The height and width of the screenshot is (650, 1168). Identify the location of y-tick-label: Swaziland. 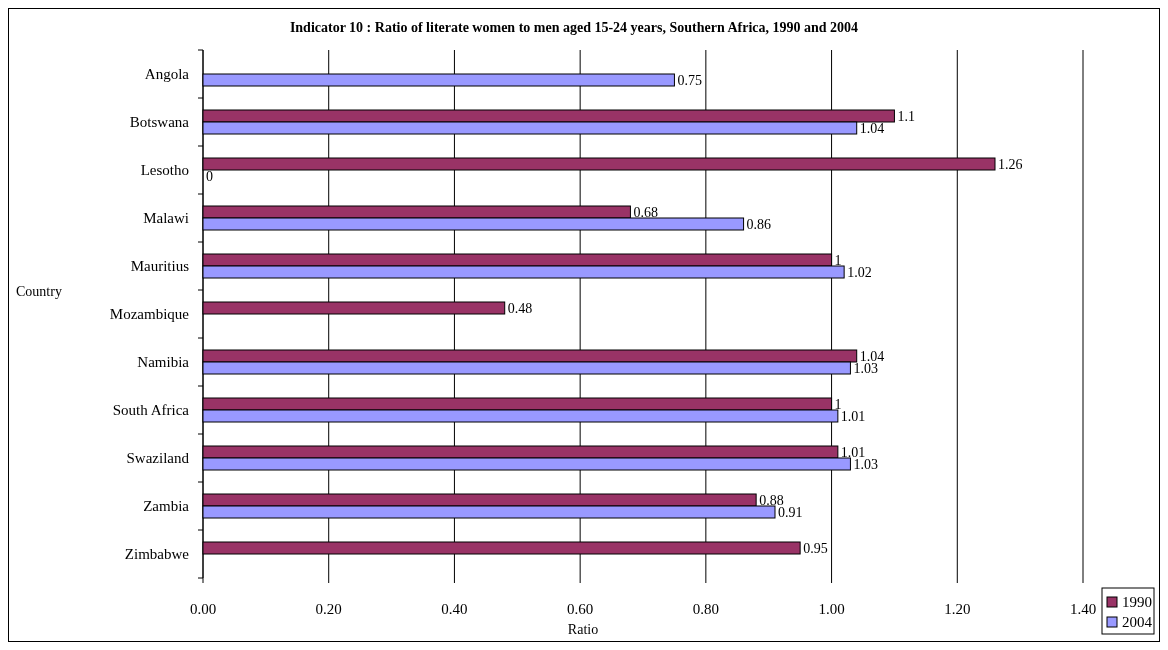
(158, 458).